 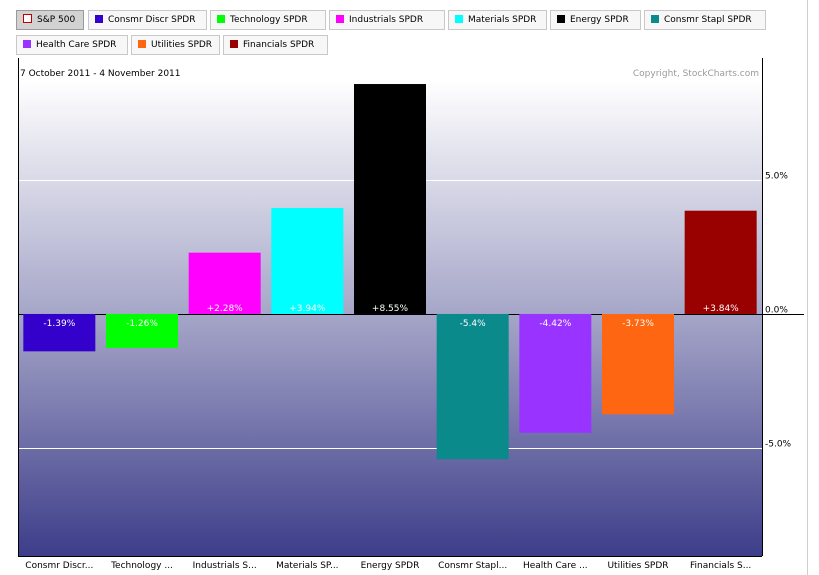 What do you see at coordinates (637, 566) in the screenshot?
I see `x-category-label: Utilities SPDR` at bounding box center [637, 566].